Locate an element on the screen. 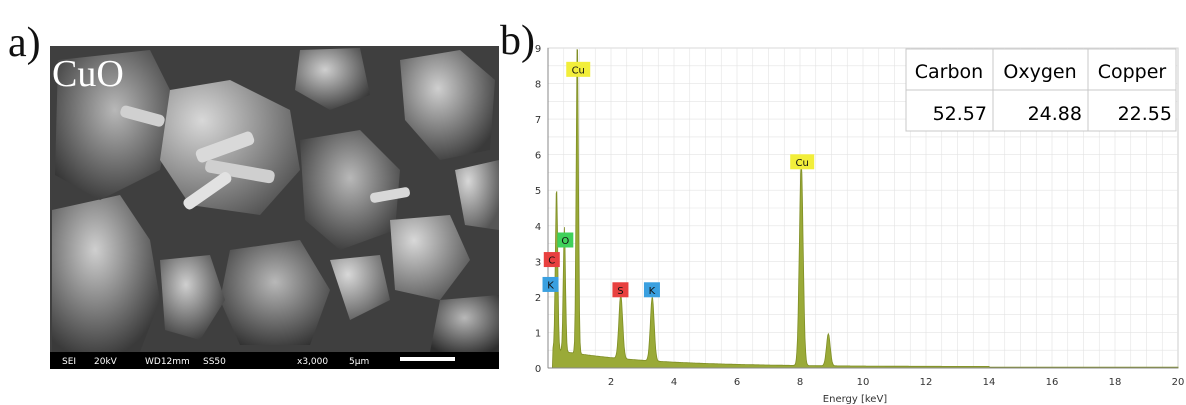 This screenshot has height=405, width=1186. x-tick-label: 14 is located at coordinates (989, 382).